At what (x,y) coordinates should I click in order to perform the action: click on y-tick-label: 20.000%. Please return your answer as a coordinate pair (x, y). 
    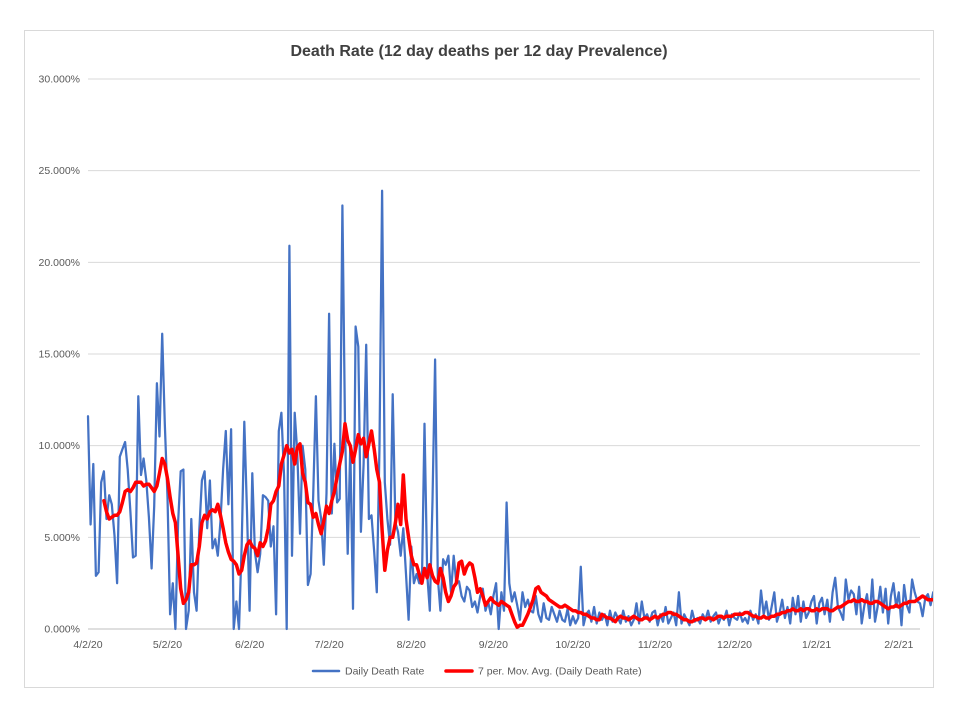
    Looking at the image, I should click on (59, 263).